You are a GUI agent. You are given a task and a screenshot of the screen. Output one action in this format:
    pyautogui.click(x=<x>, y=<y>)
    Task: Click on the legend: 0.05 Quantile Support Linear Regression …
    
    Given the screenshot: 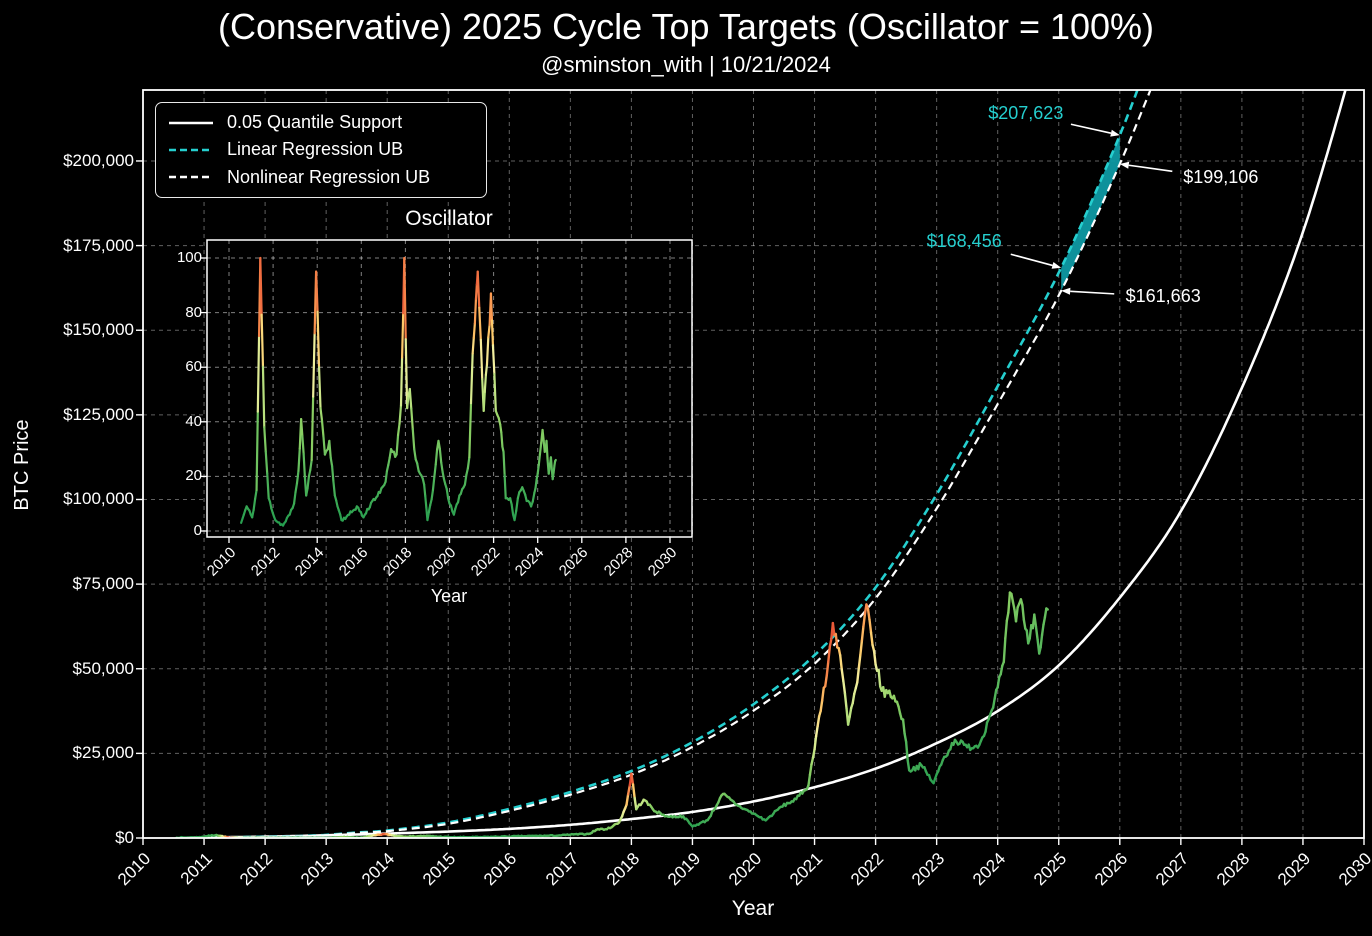 What is the action you would take?
    pyautogui.click(x=321, y=150)
    